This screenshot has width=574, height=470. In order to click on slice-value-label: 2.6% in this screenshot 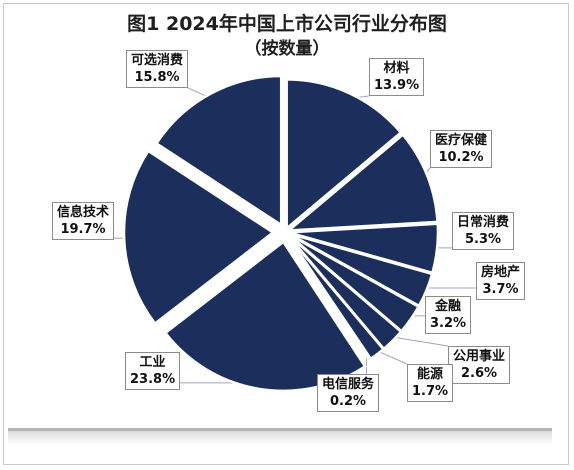, I will do `click(479, 373)`.